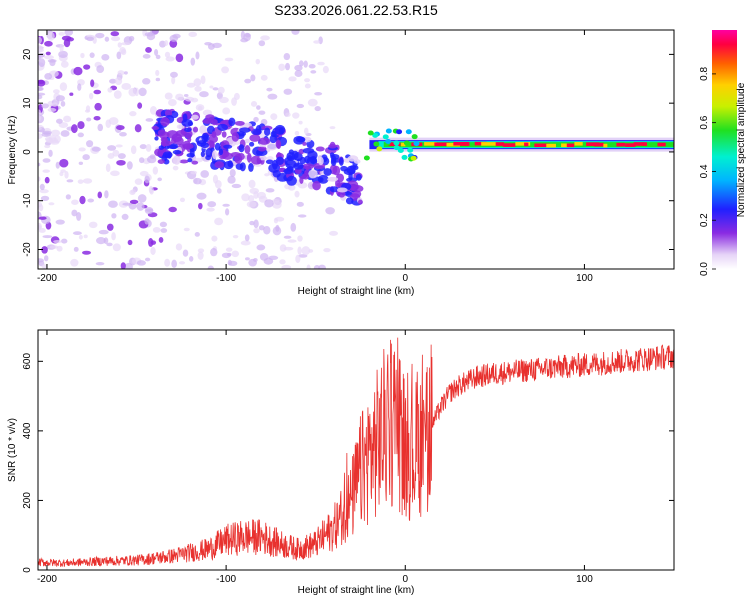  Describe the element at coordinates (707, 171) in the screenshot. I see `colorbar-ticks: 0.0 0.2 0.4 0.6 0.8` at that location.